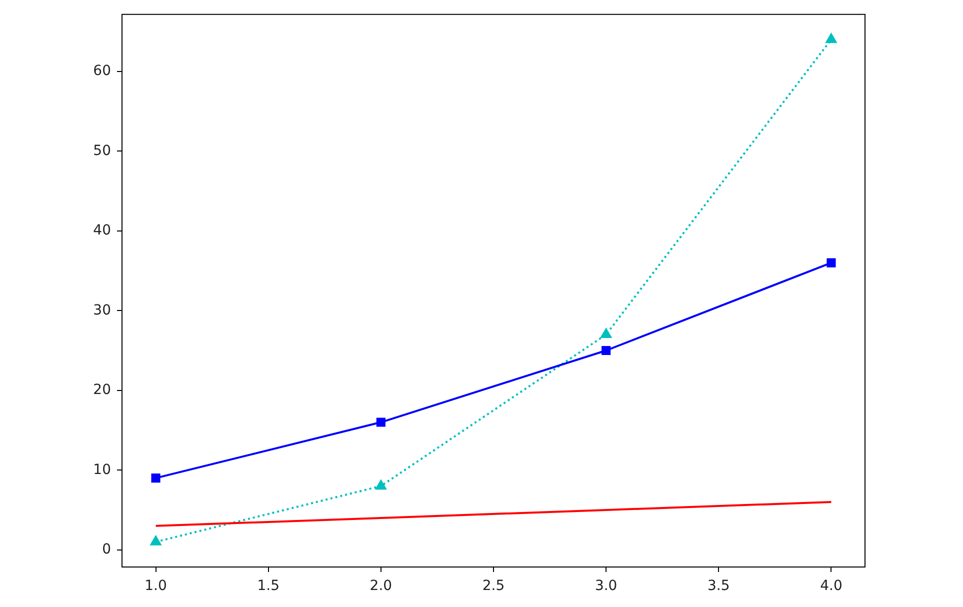  I want to click on y-tick-label: 0, so click(106, 549).